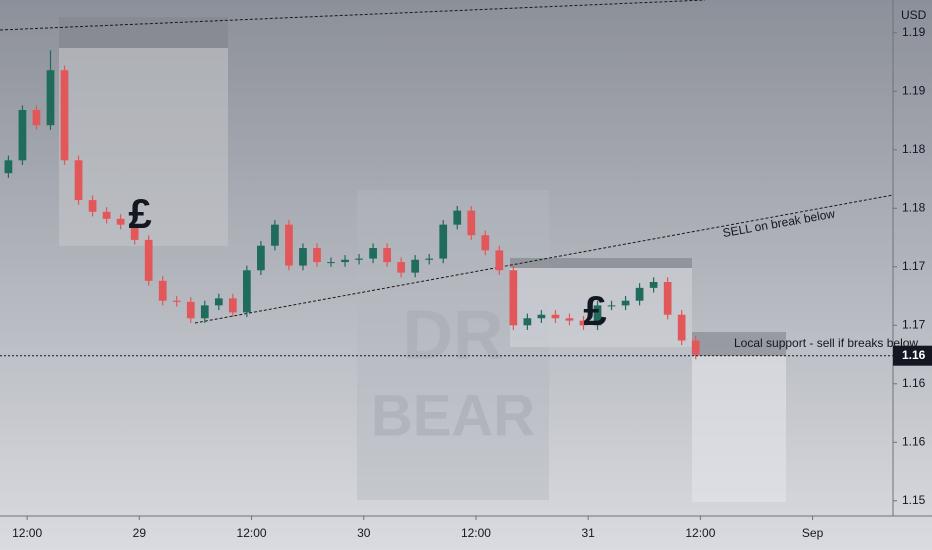 The height and width of the screenshot is (550, 932). What do you see at coordinates (914, 500) in the screenshot?
I see `y-tick-label: 1.15` at bounding box center [914, 500].